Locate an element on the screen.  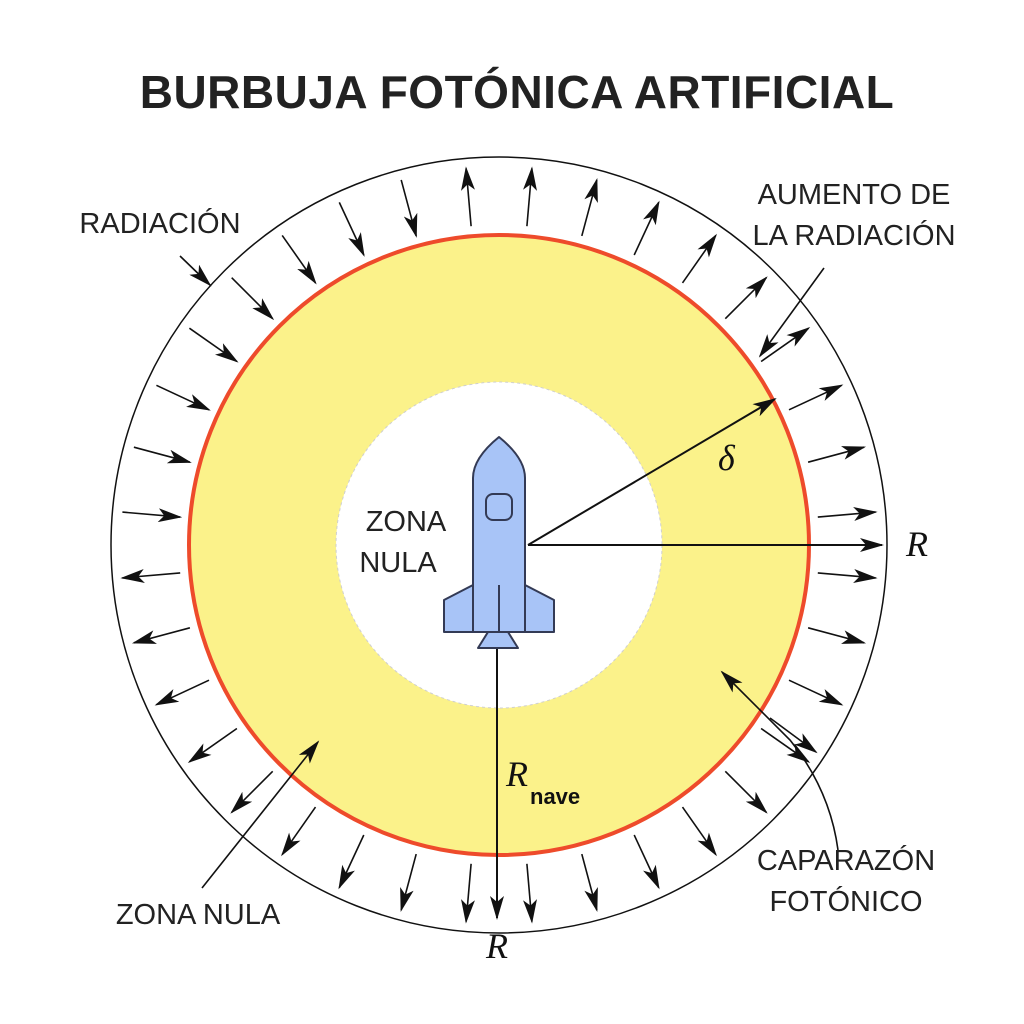
aumento-label-line1: AUMENTO DE is located at coordinates (854, 195).